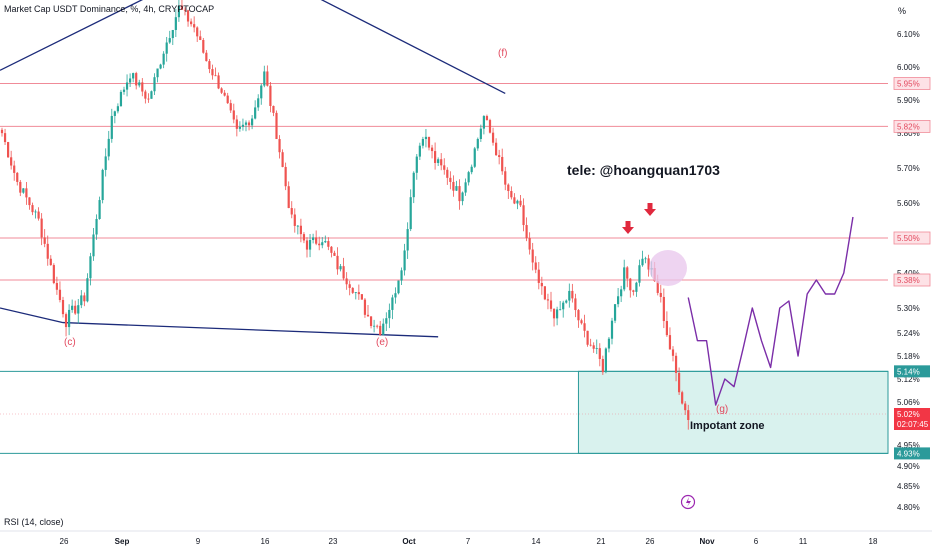 The width and height of the screenshot is (932, 550). I want to click on x-tick-label: 18, so click(873, 541).